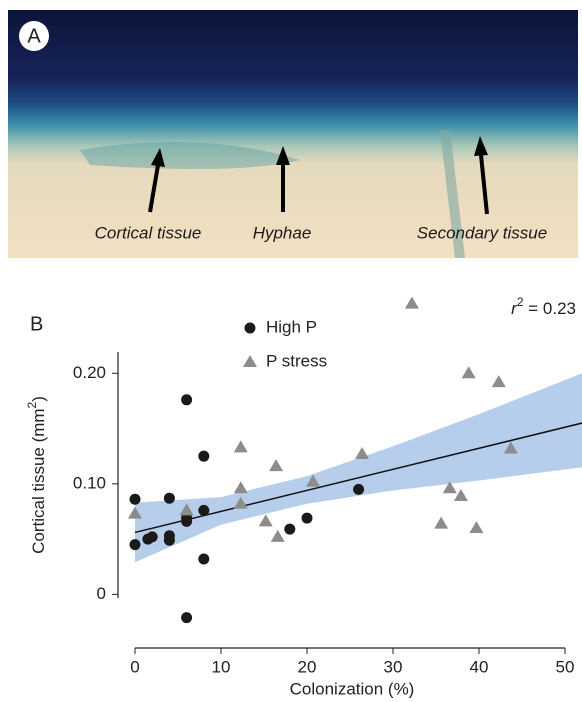 The image size is (582, 702). Describe the element at coordinates (38, 480) in the screenshot. I see `y-label-text: Cortical tissue (mm` at that location.